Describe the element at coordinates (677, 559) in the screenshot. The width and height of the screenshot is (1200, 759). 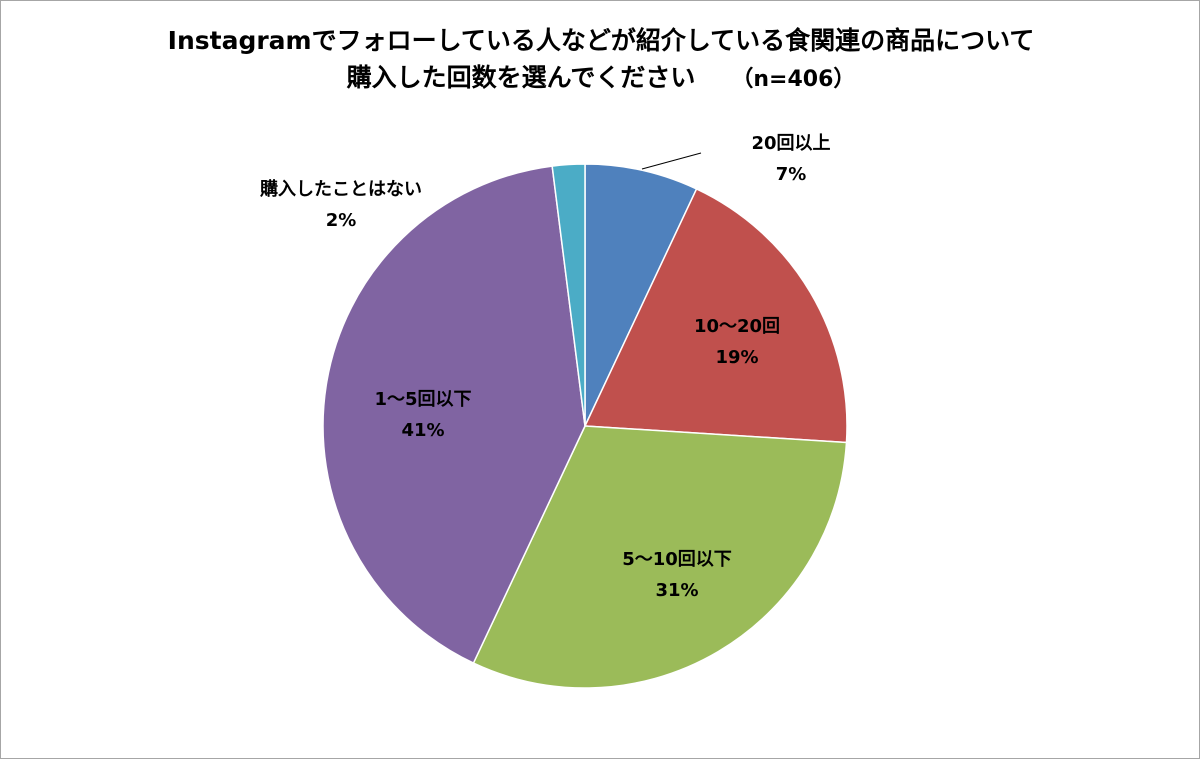
I see `slice-label-3: 5～10回以下` at that location.